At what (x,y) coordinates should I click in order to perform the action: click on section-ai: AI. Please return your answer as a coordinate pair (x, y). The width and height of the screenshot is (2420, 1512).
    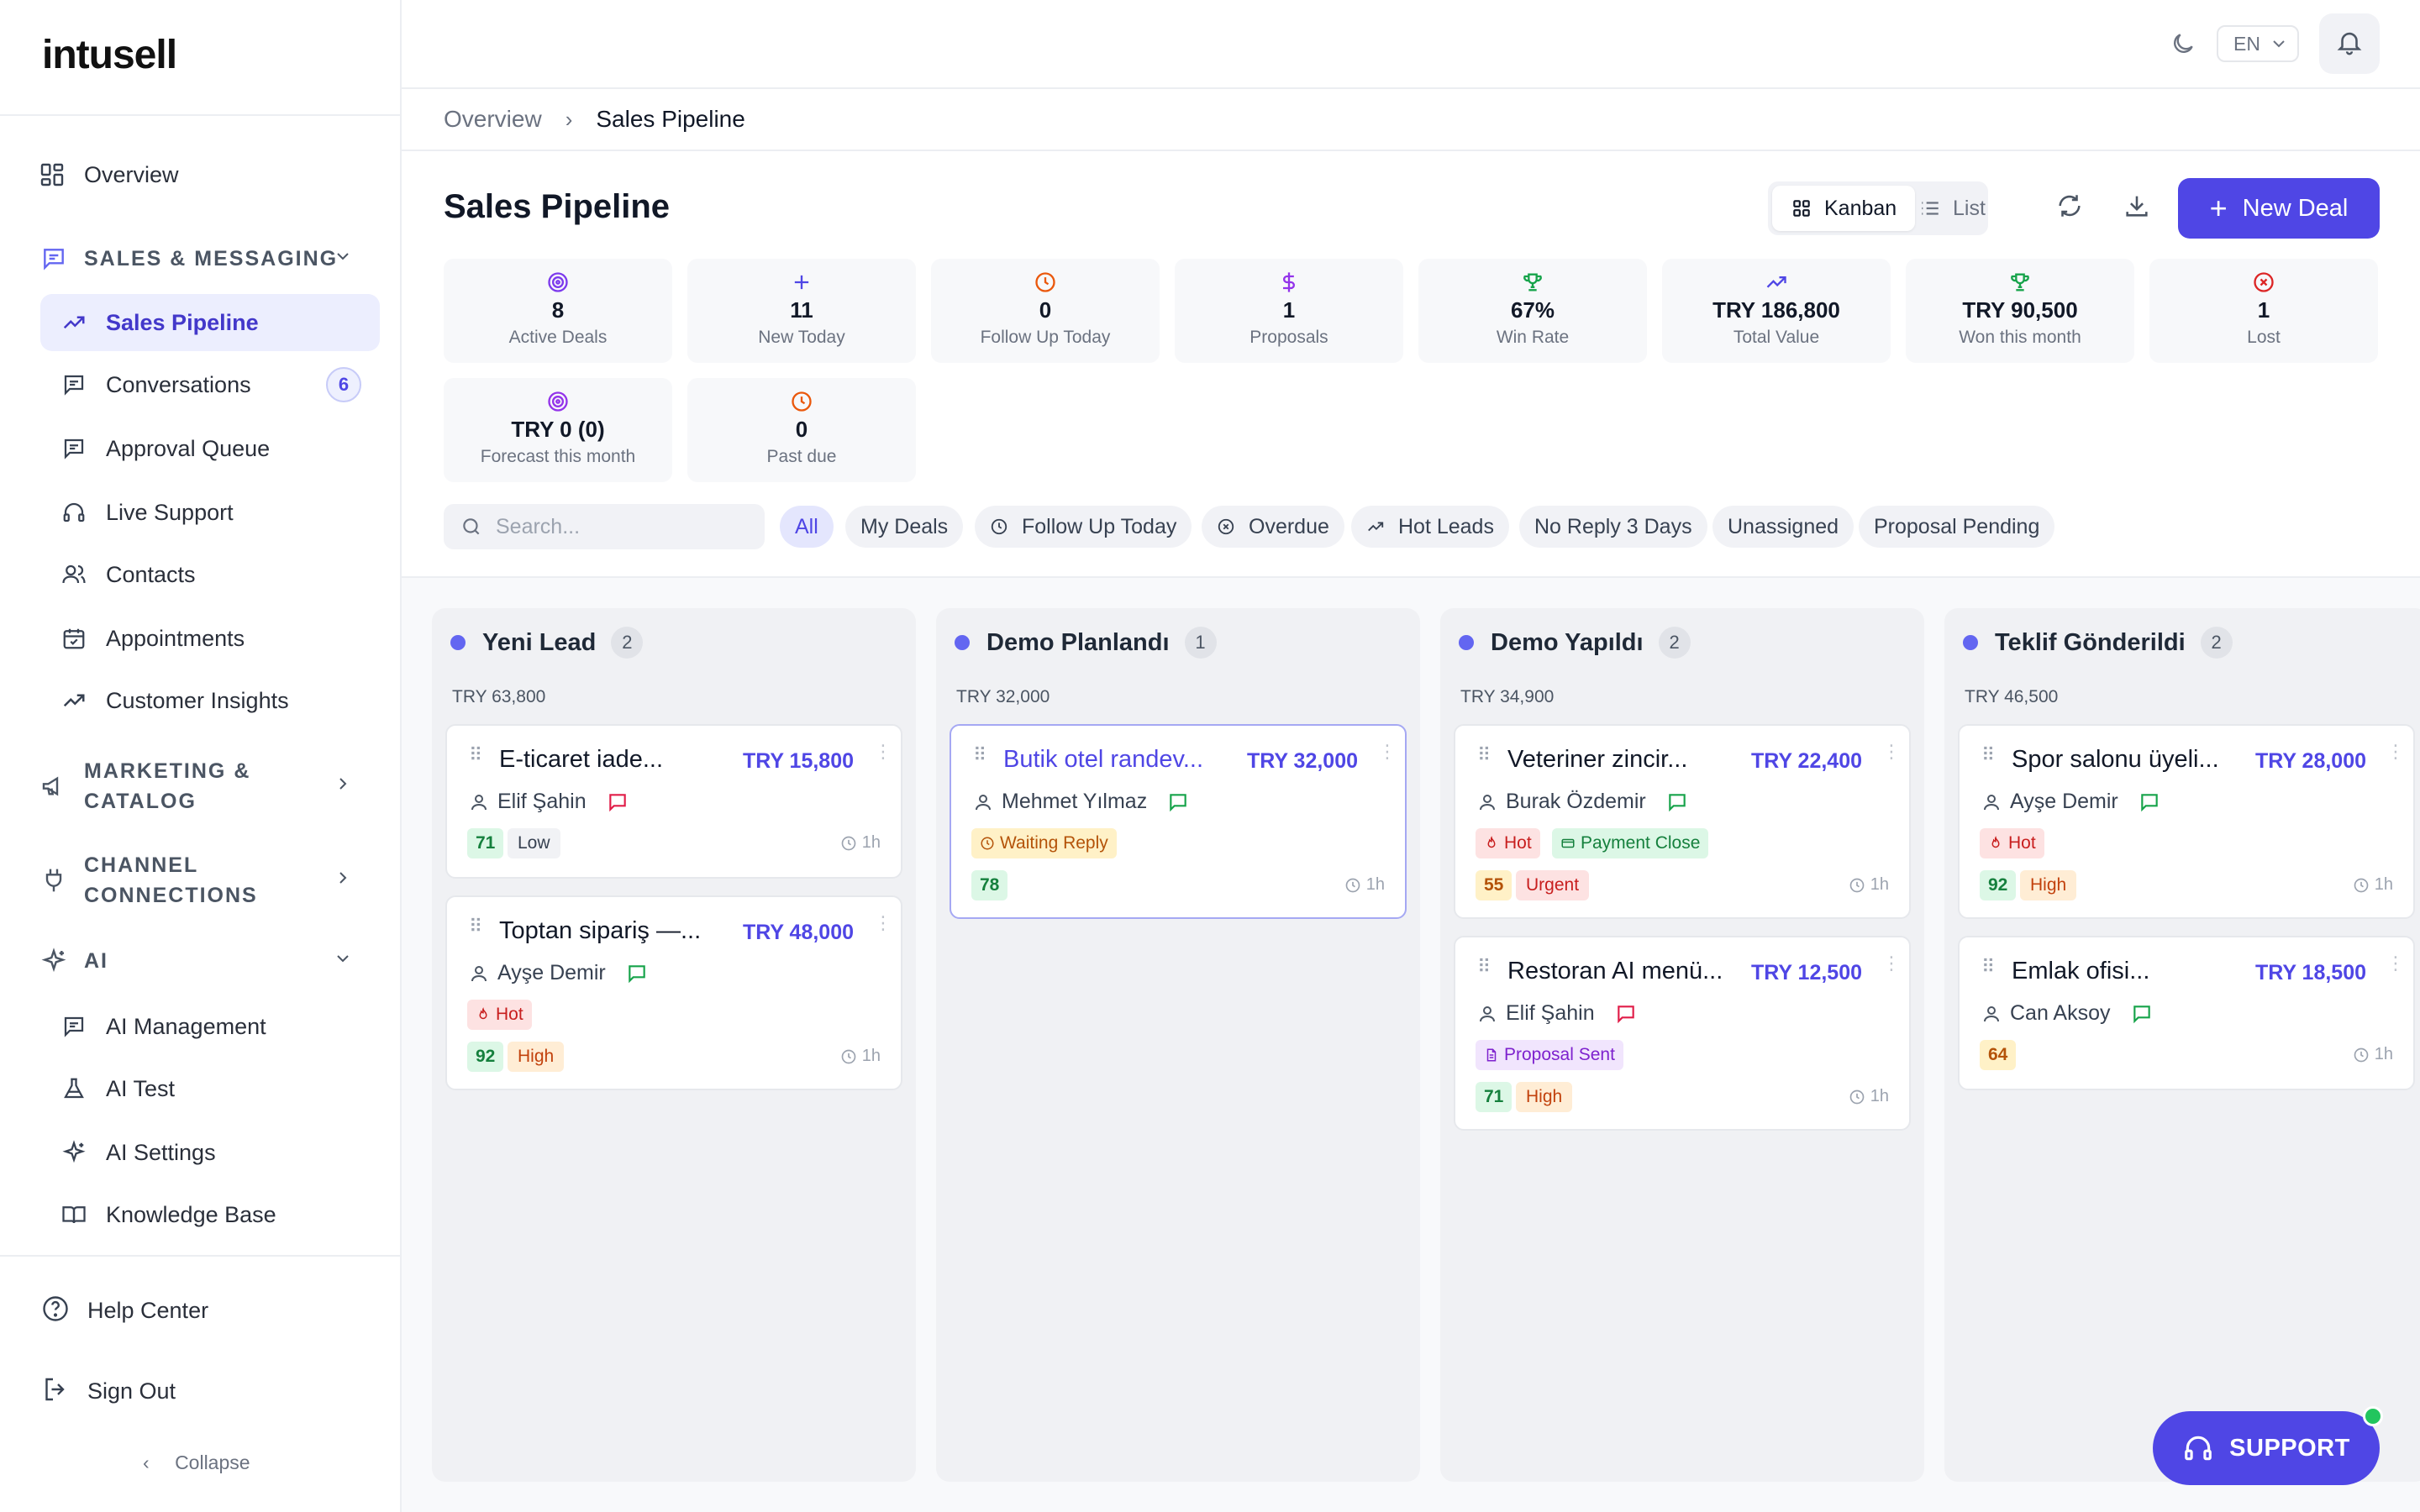
    Looking at the image, I should click on (210, 961).